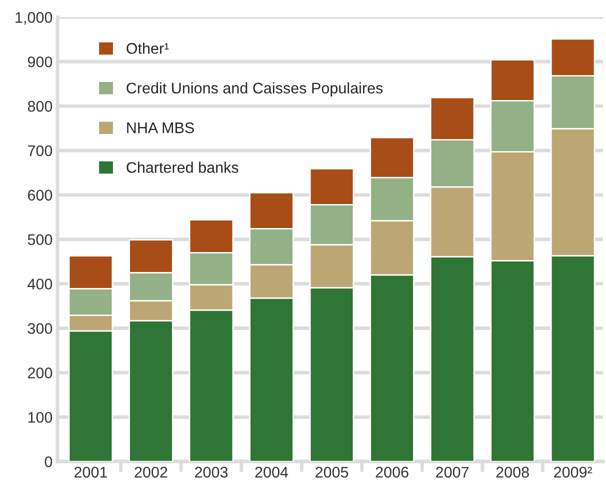 The height and width of the screenshot is (491, 606). Describe the element at coordinates (160, 128) in the screenshot. I see `legend-label: NHA MBS` at that location.